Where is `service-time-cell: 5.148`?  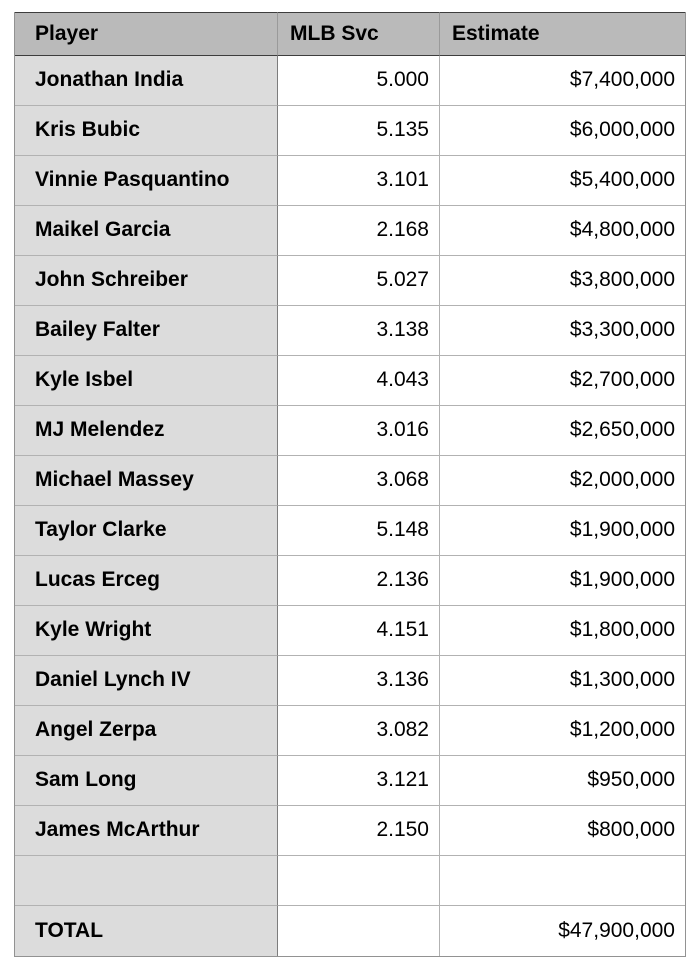
service-time-cell: 5.148 is located at coordinates (359, 531).